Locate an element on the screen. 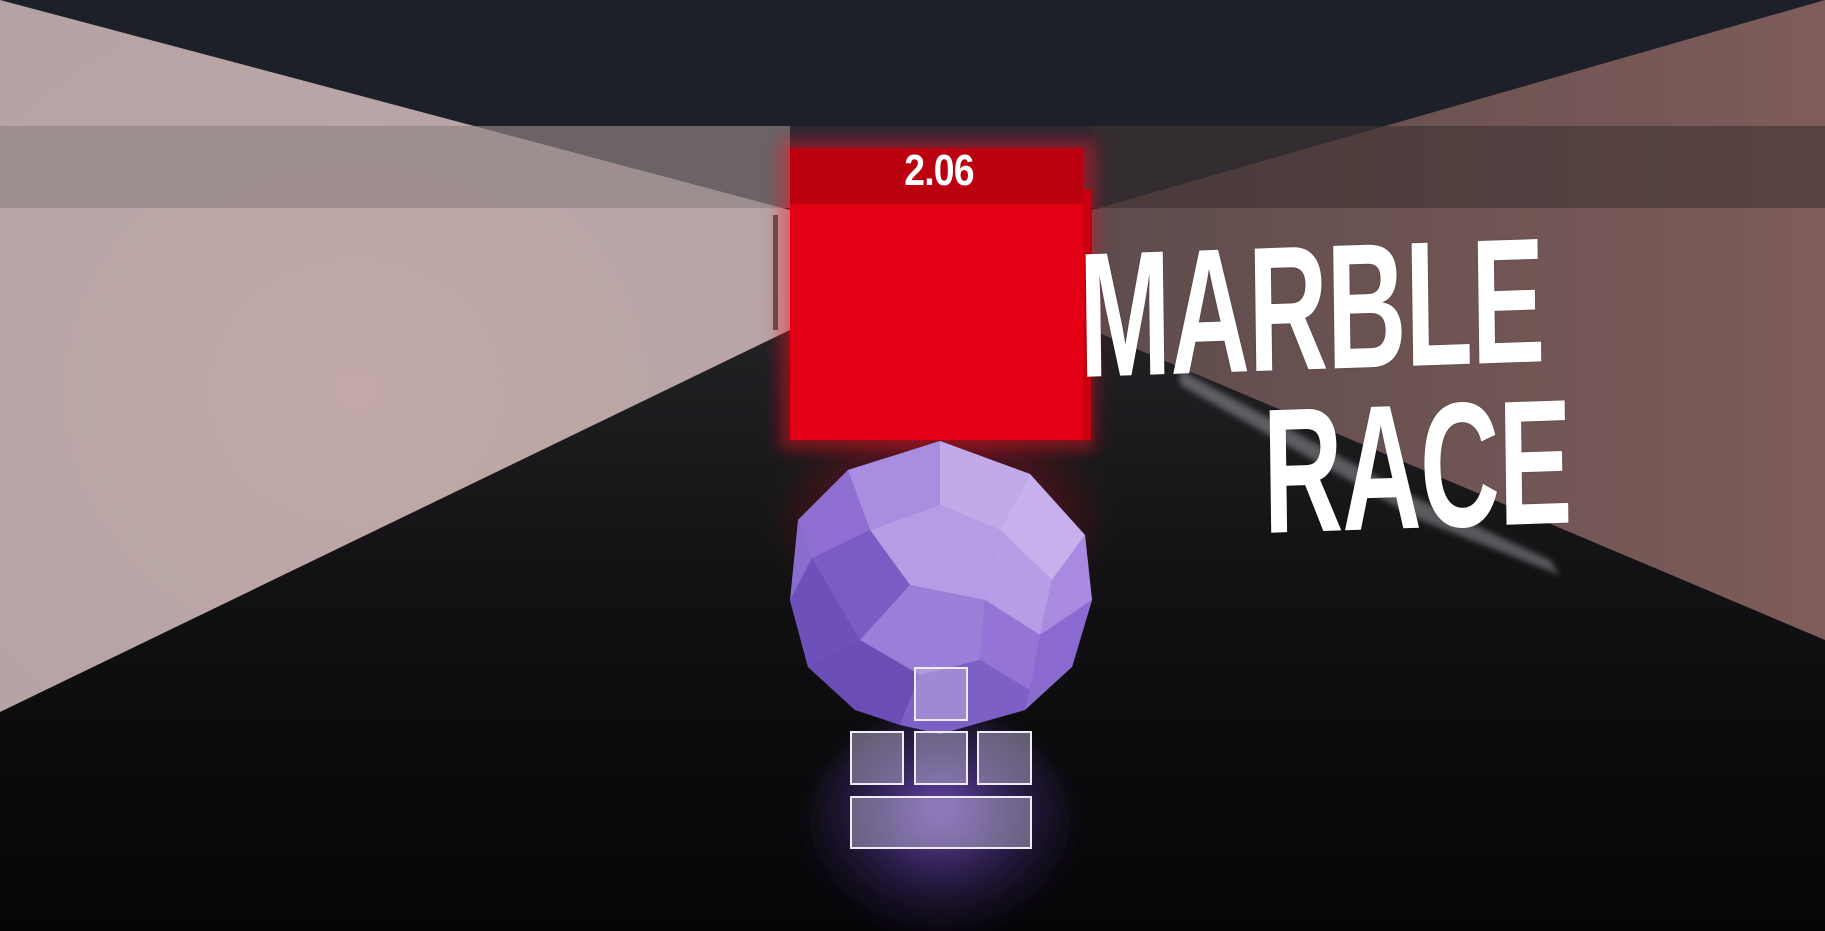  left-wall-pole is located at coordinates (775, 272).